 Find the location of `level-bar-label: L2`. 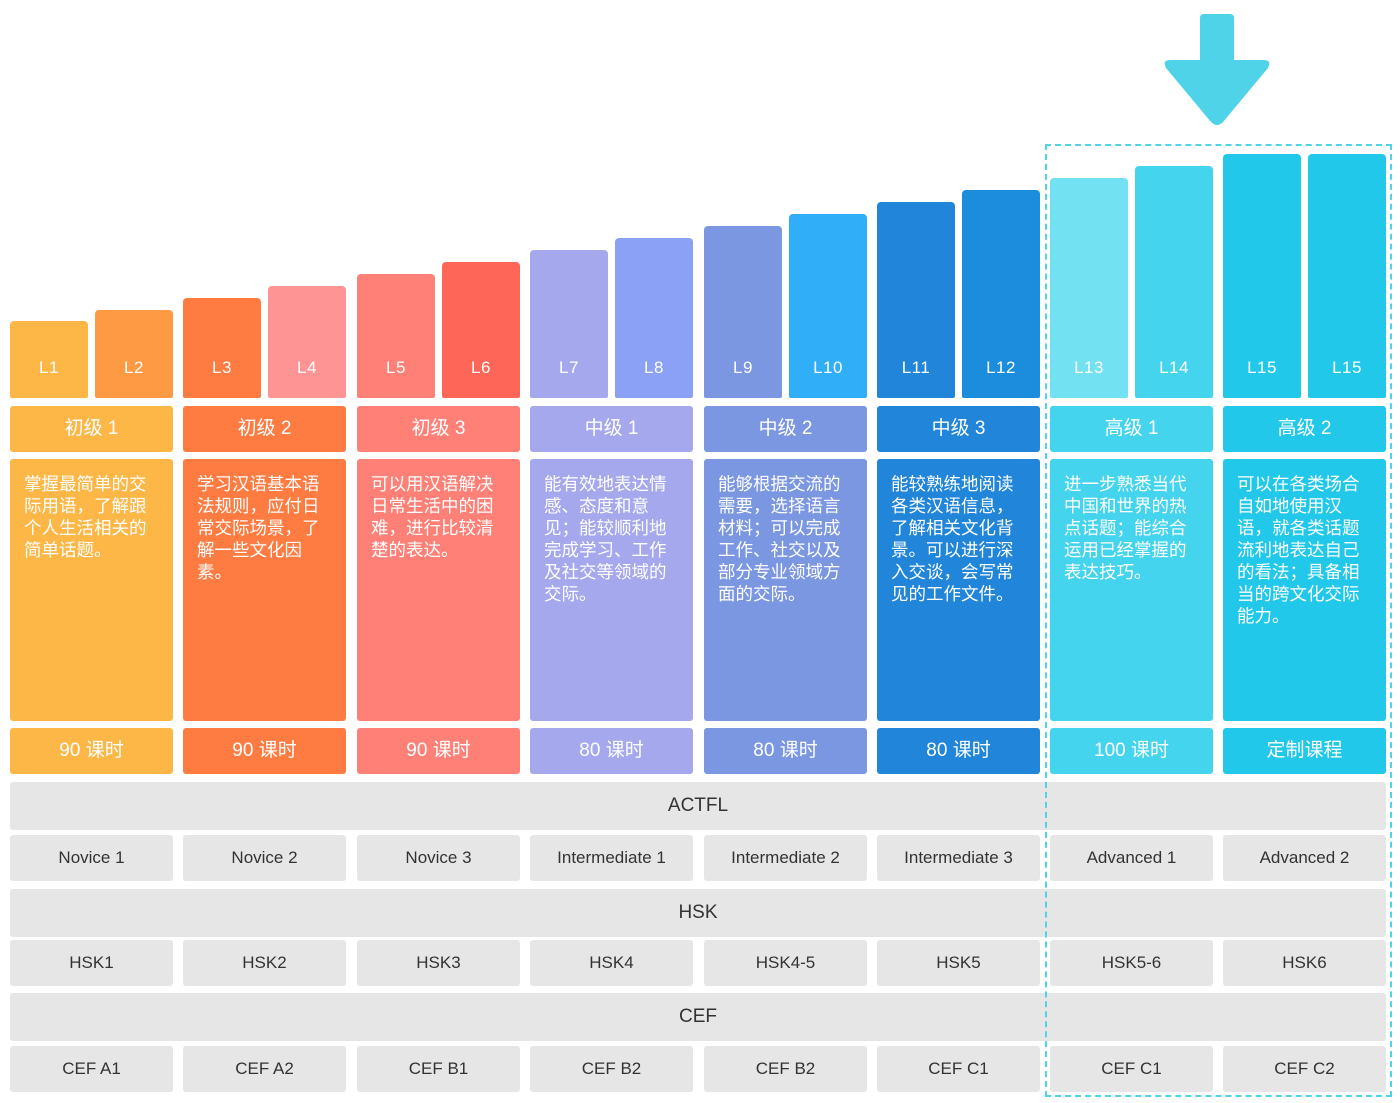

level-bar-label: L2 is located at coordinates (134, 367).